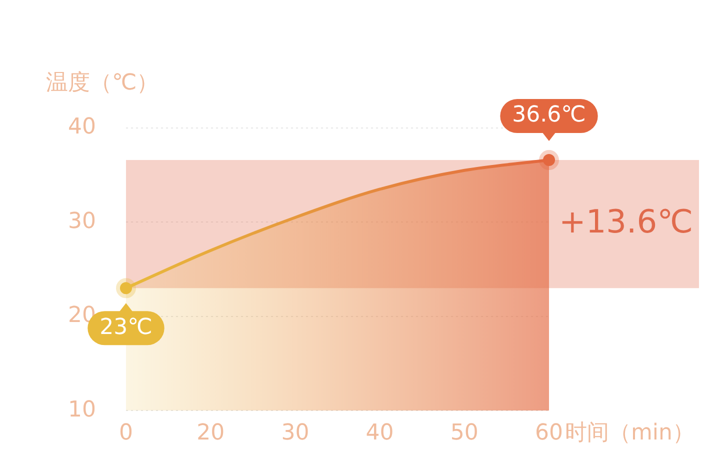 The image size is (727, 475). I want to click on x-tick-label: 60, so click(549, 433).